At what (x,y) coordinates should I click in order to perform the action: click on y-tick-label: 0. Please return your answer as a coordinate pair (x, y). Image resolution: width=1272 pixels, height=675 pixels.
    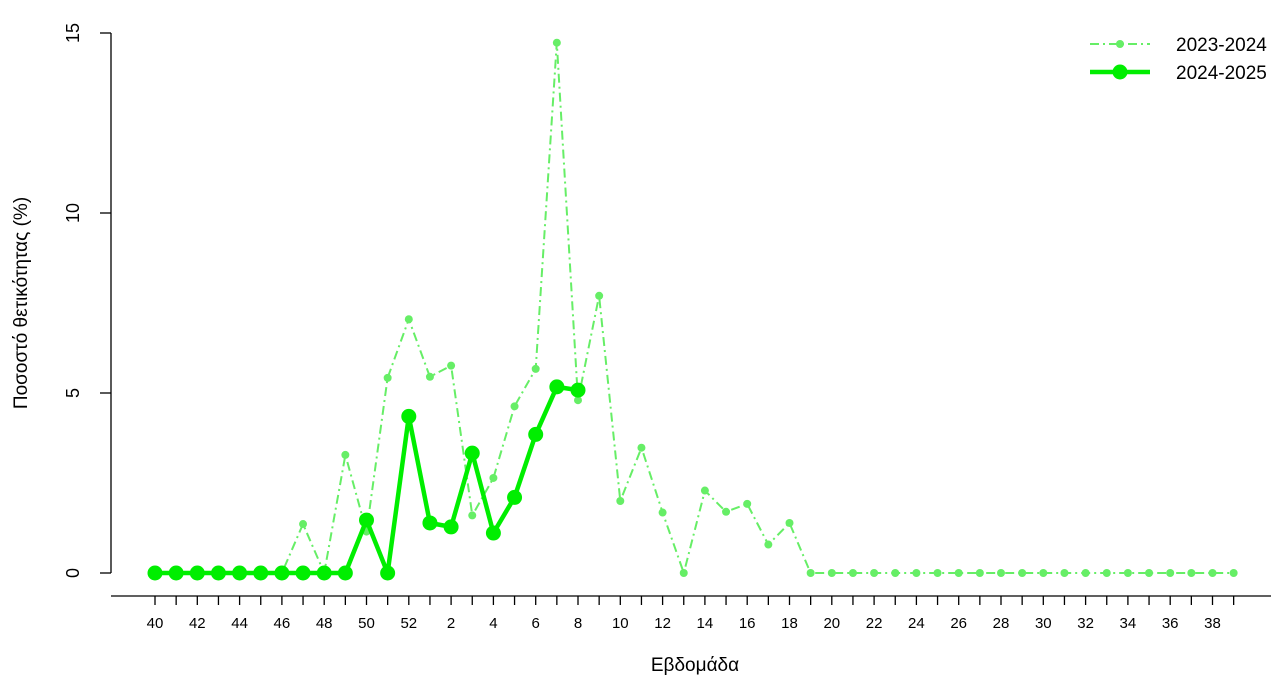
    Looking at the image, I should click on (73, 573).